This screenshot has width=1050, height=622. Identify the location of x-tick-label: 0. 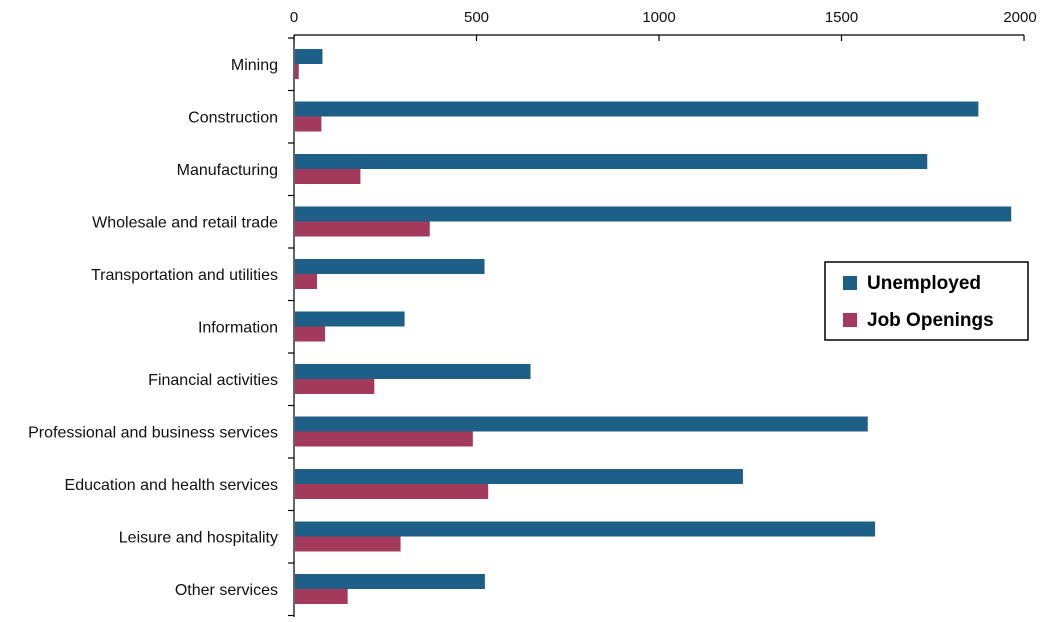
(294, 17).